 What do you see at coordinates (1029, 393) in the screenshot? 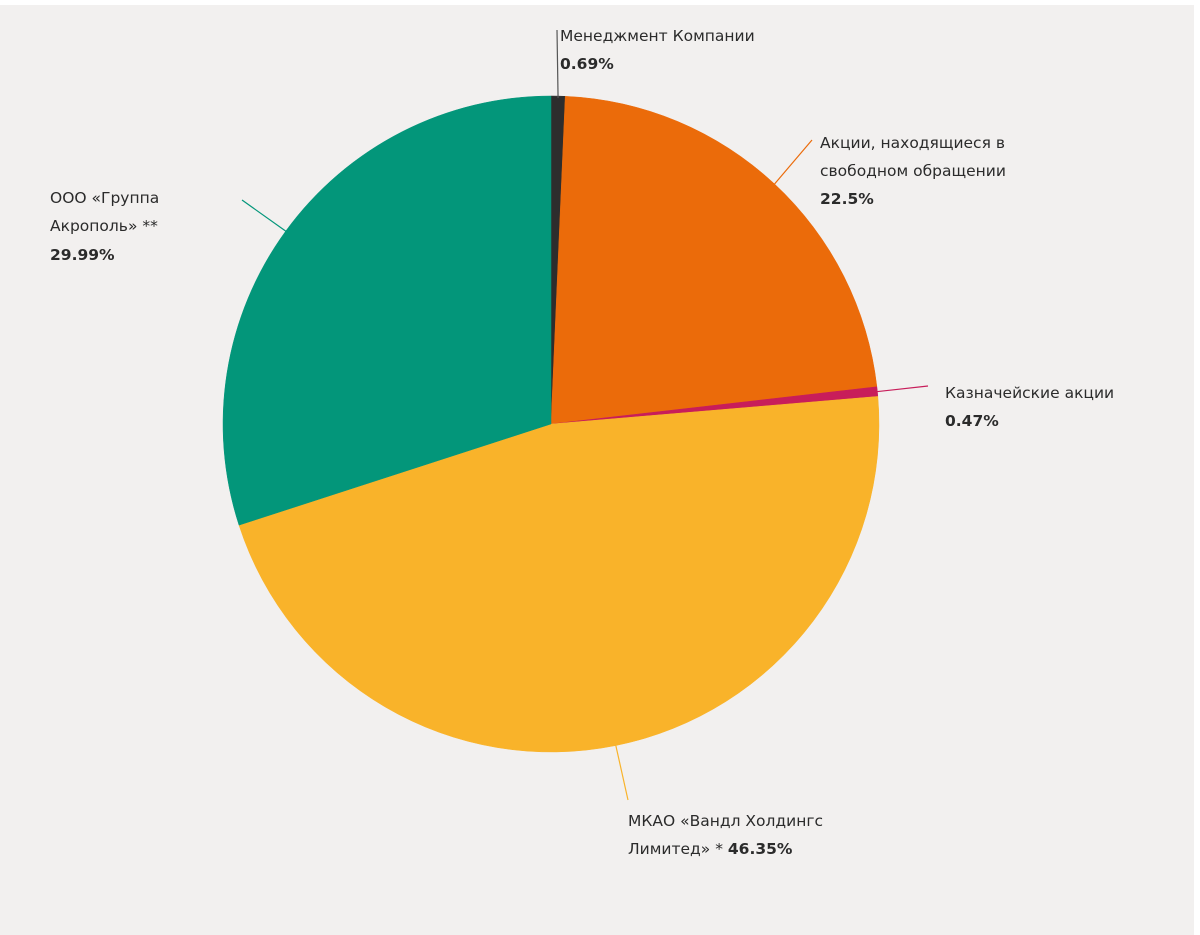
I see `label-treasury-name: Казначейские акции` at bounding box center [1029, 393].